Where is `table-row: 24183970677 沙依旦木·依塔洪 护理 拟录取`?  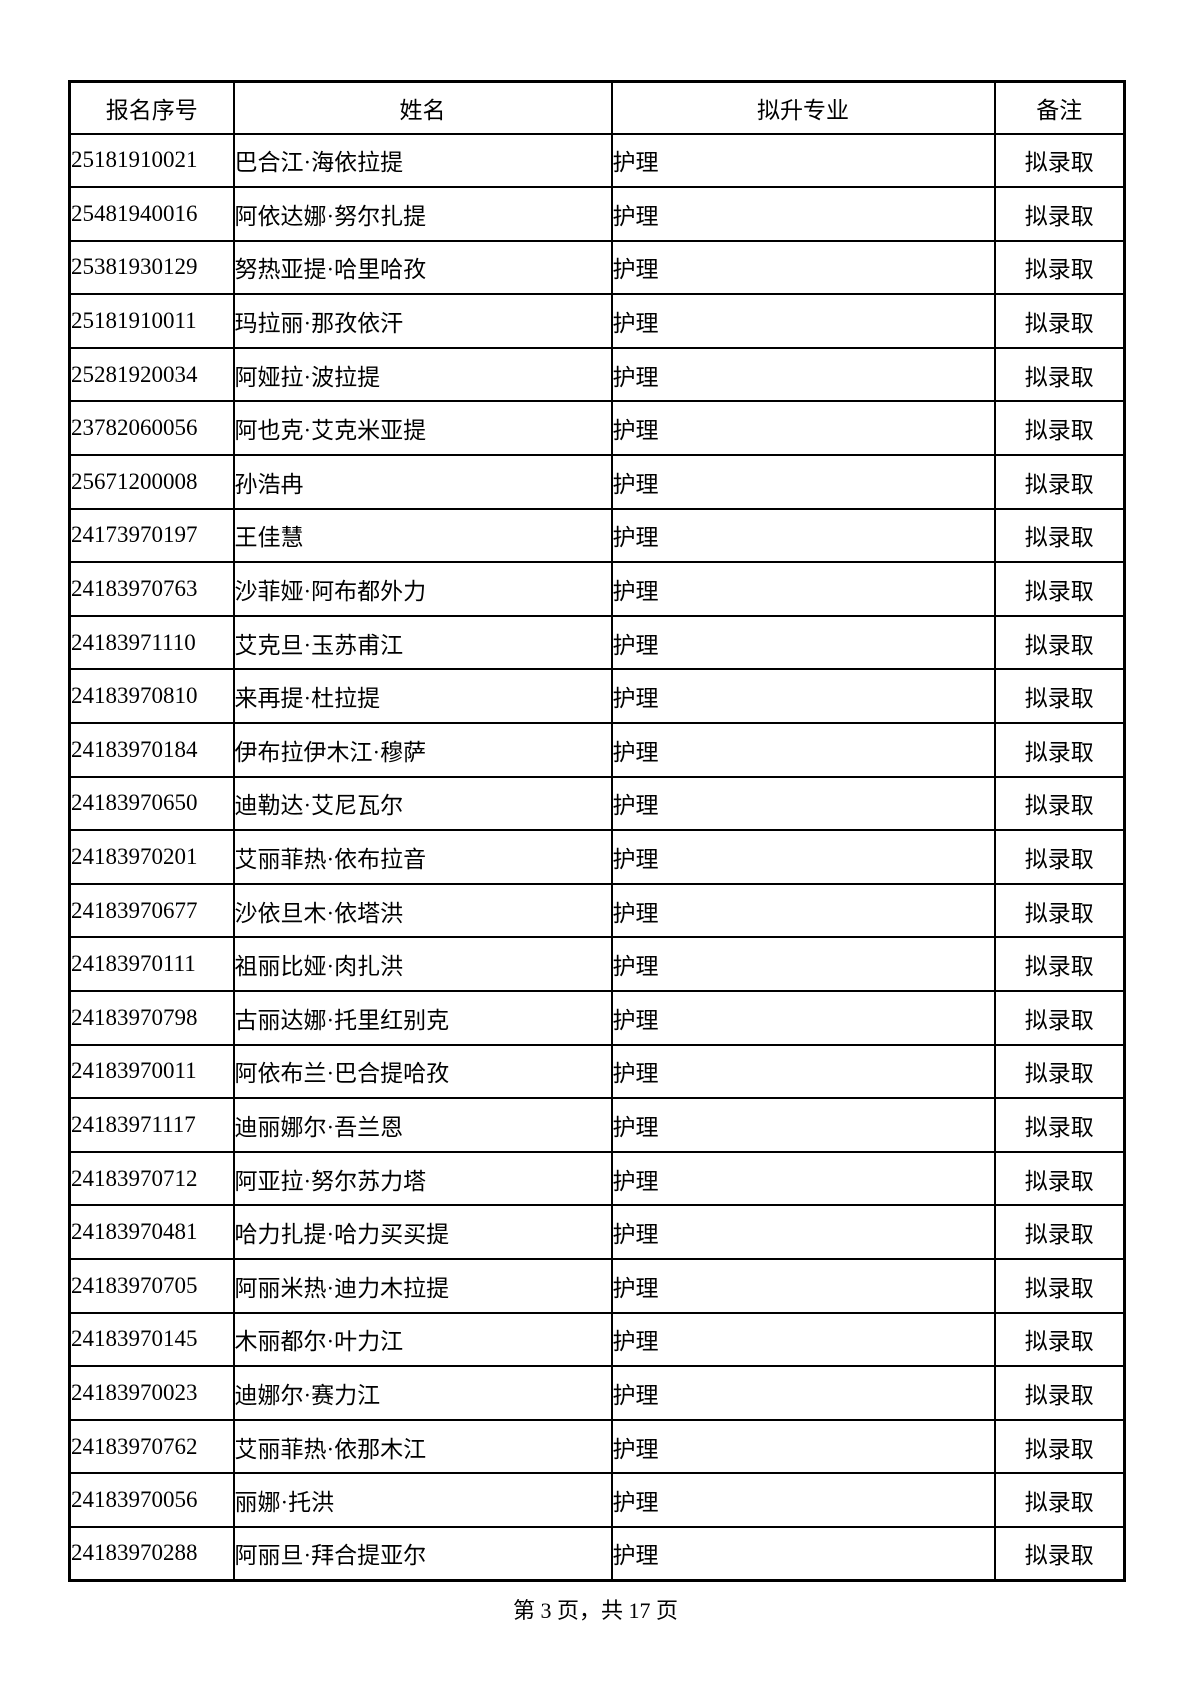 table-row: 24183970677 沙依旦木·依塔洪 护理 拟录取 is located at coordinates (597, 910).